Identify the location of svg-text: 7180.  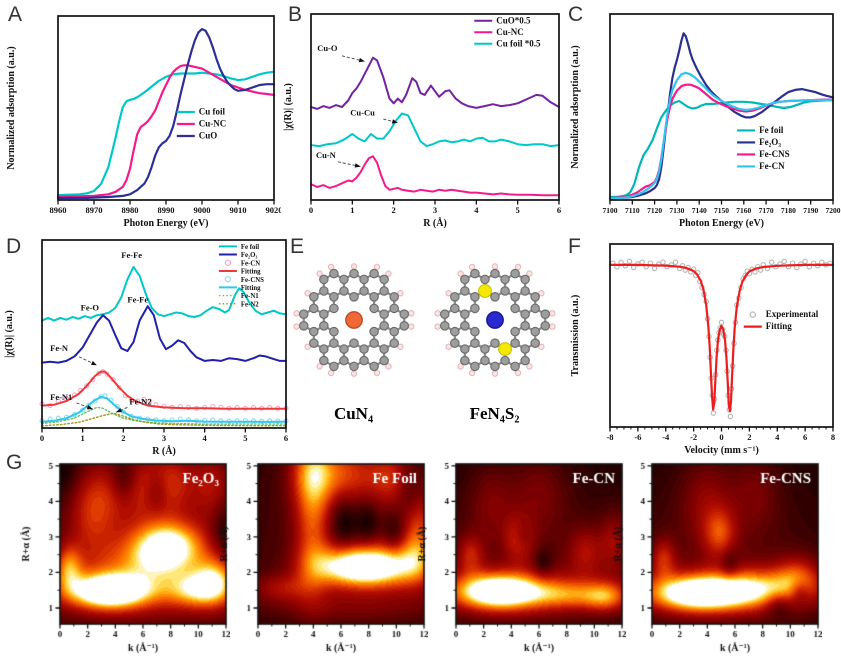
(788, 210).